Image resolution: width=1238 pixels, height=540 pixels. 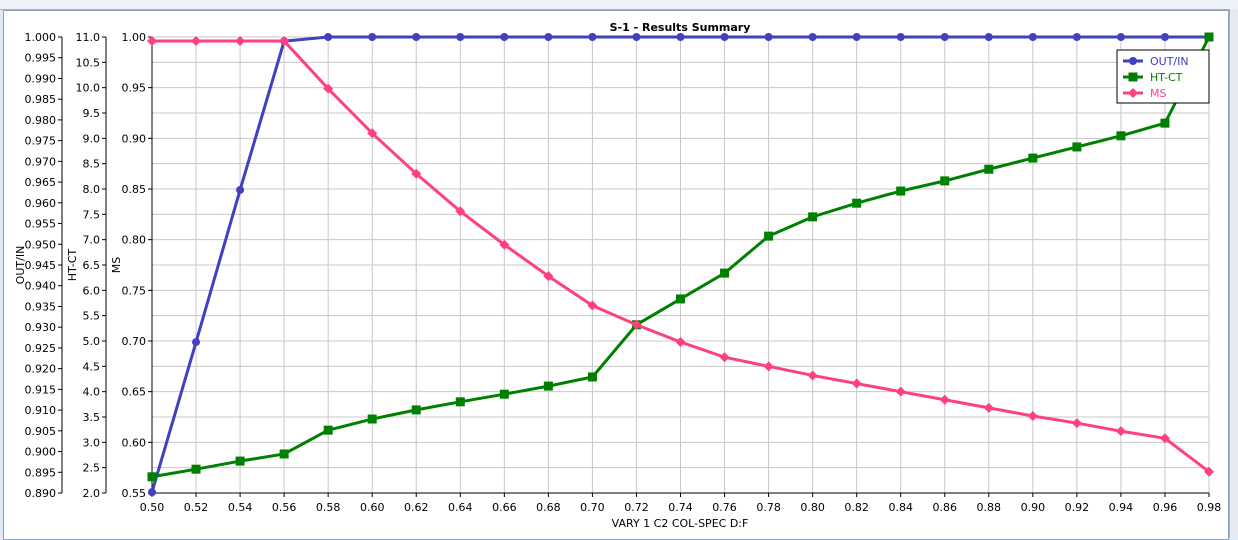 What do you see at coordinates (92, 138) in the screenshot?
I see `y-tick-label: 9.0` at bounding box center [92, 138].